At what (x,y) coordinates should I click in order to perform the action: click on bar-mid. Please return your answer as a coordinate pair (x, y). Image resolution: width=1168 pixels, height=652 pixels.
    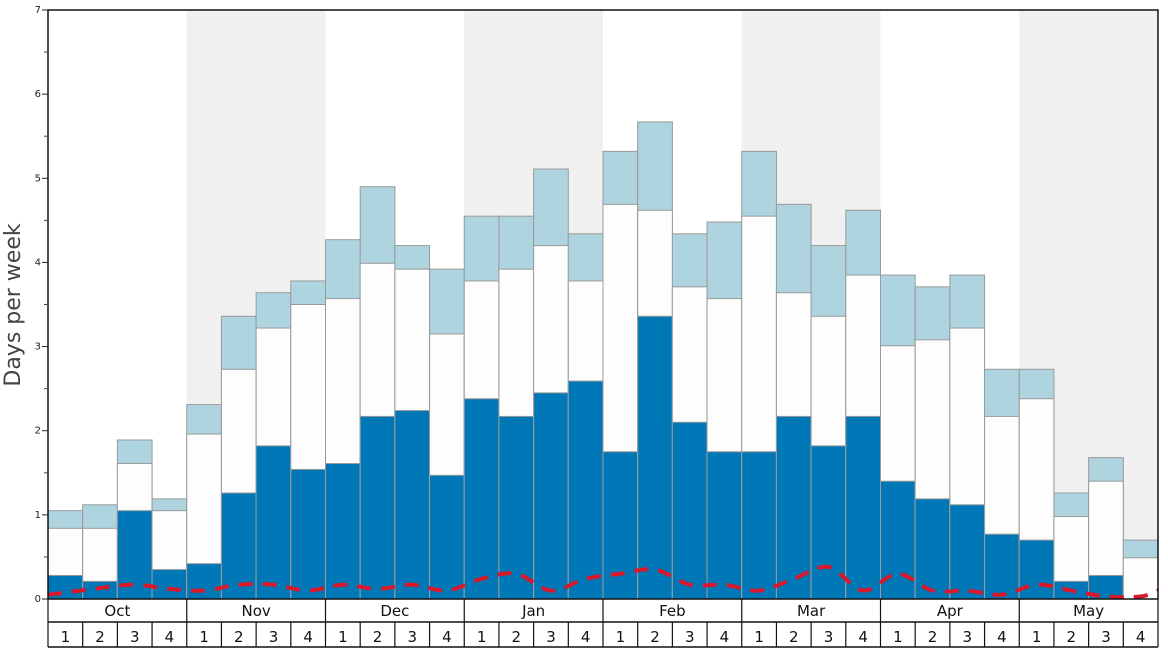
    Looking at the image, I should click on (1140, 578).